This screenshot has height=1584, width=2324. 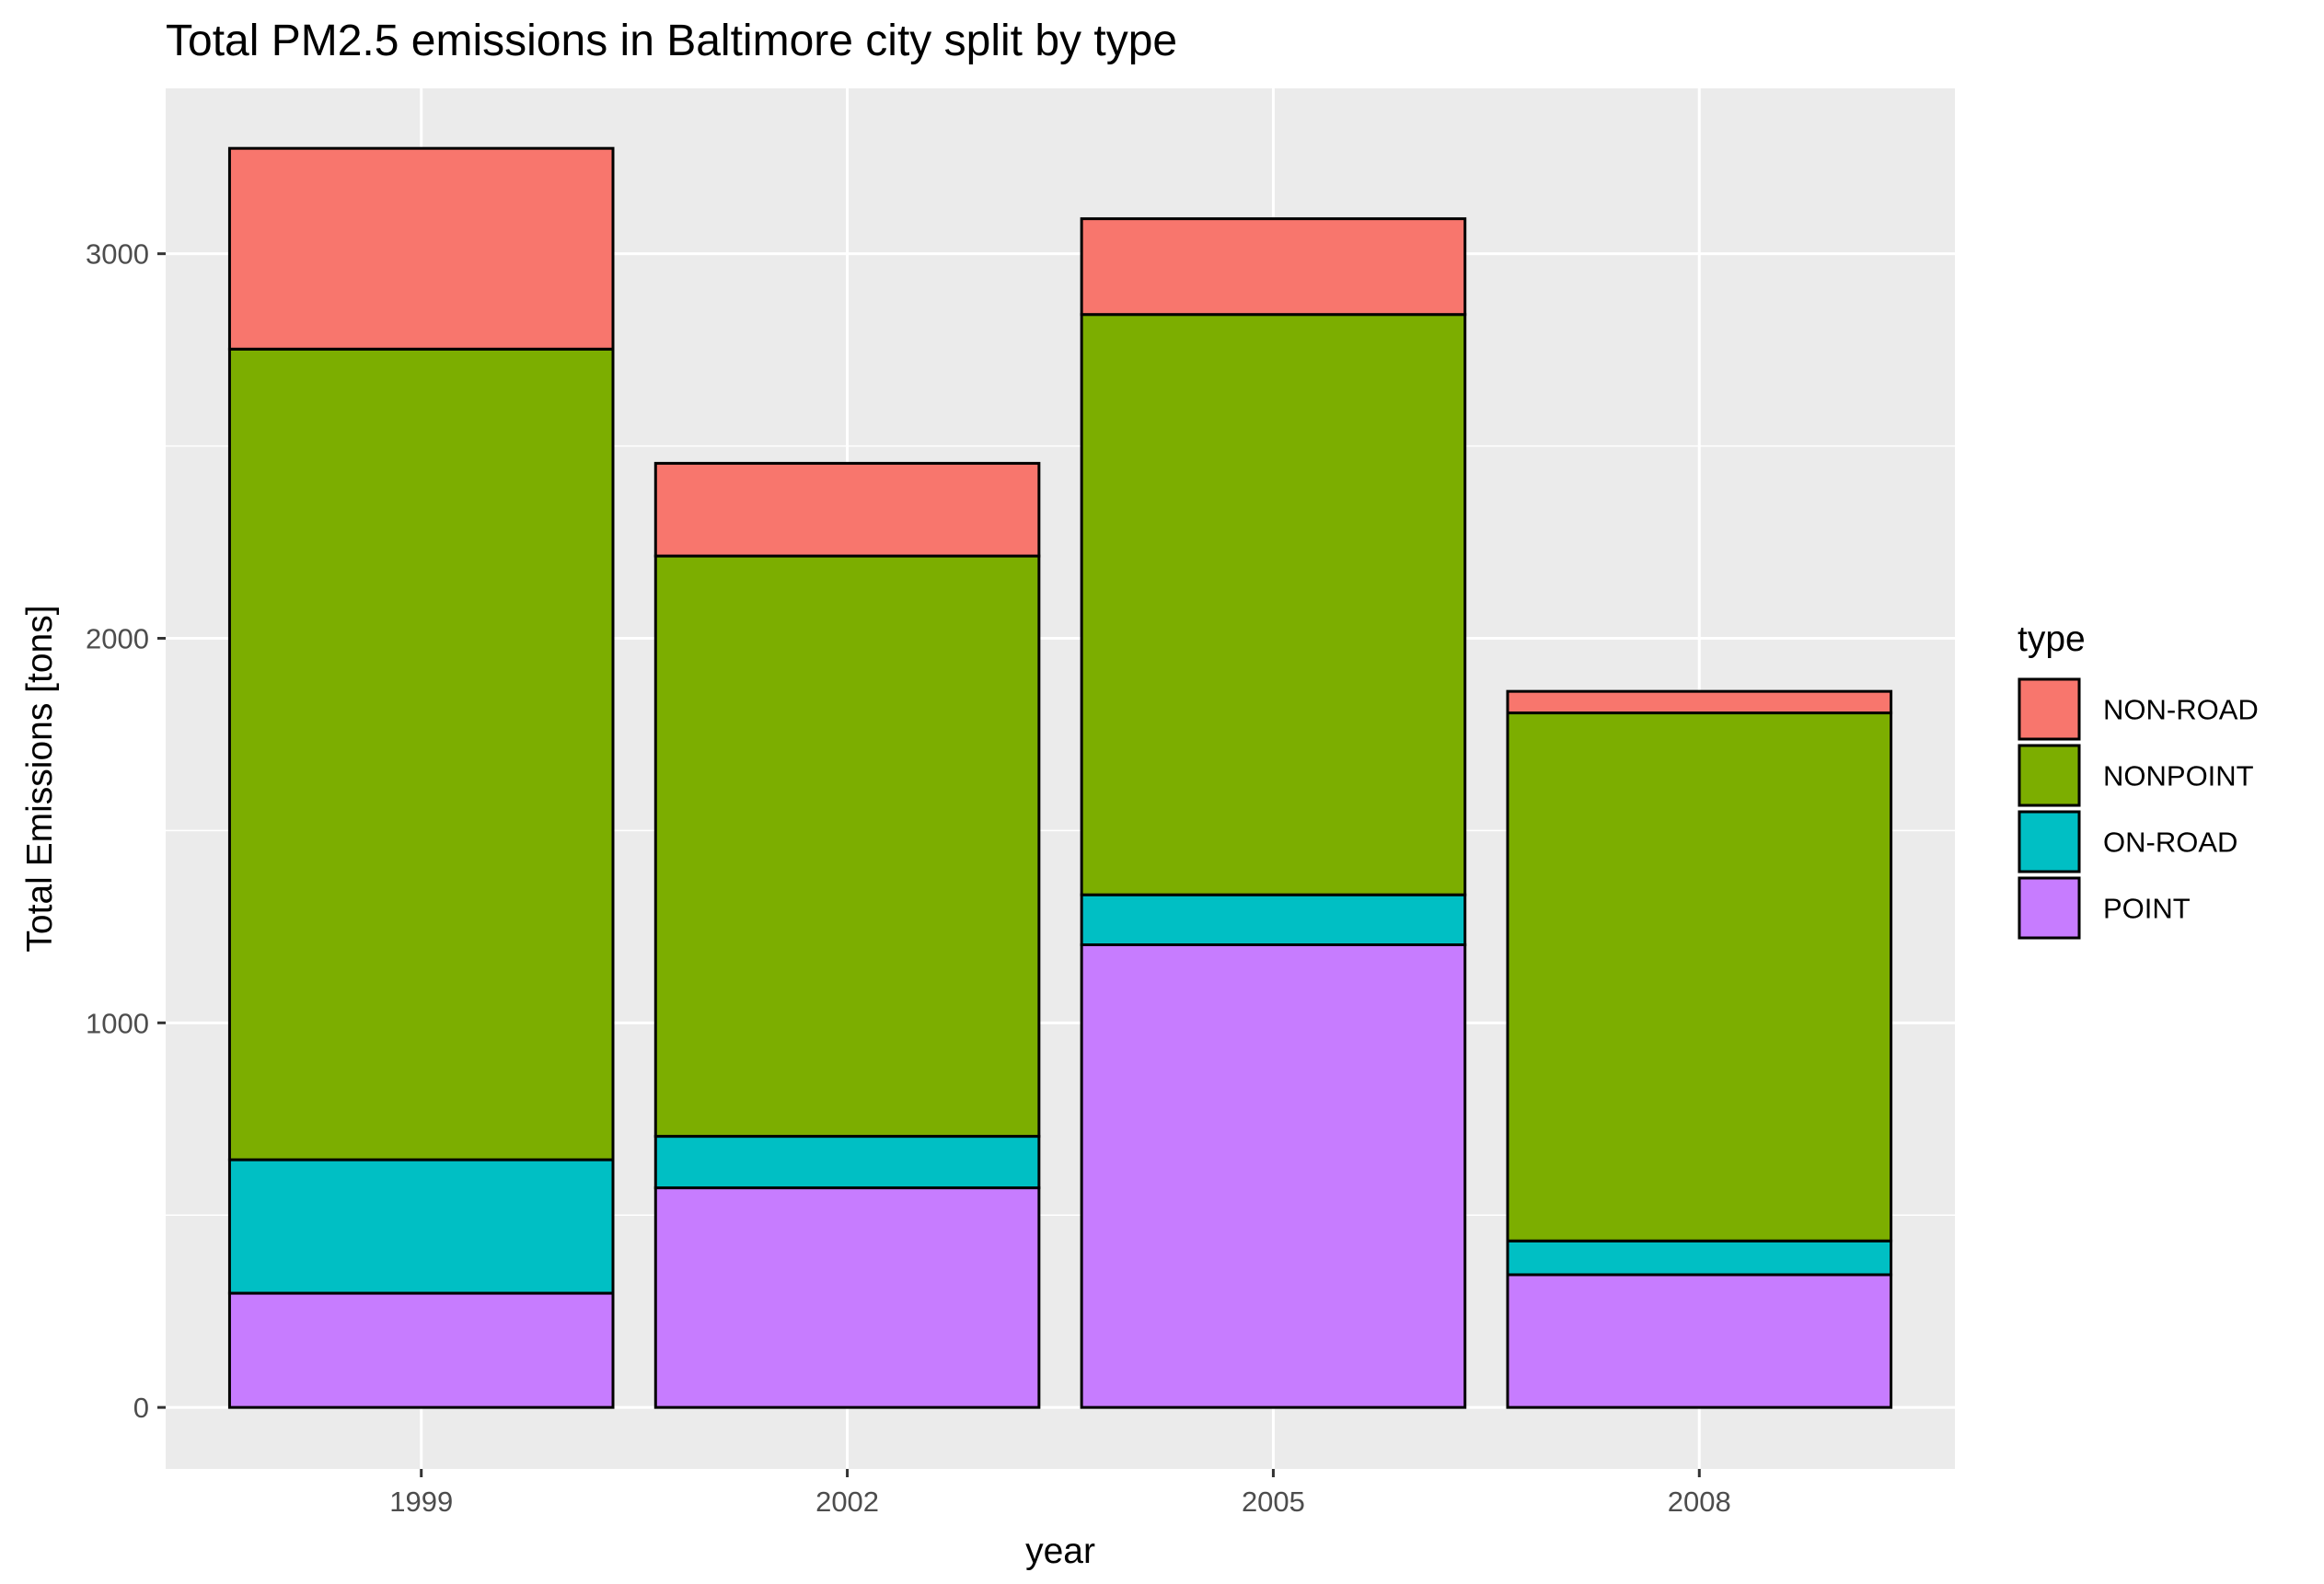 What do you see at coordinates (847, 847) in the screenshot?
I see `bar-nonpoint-2002` at bounding box center [847, 847].